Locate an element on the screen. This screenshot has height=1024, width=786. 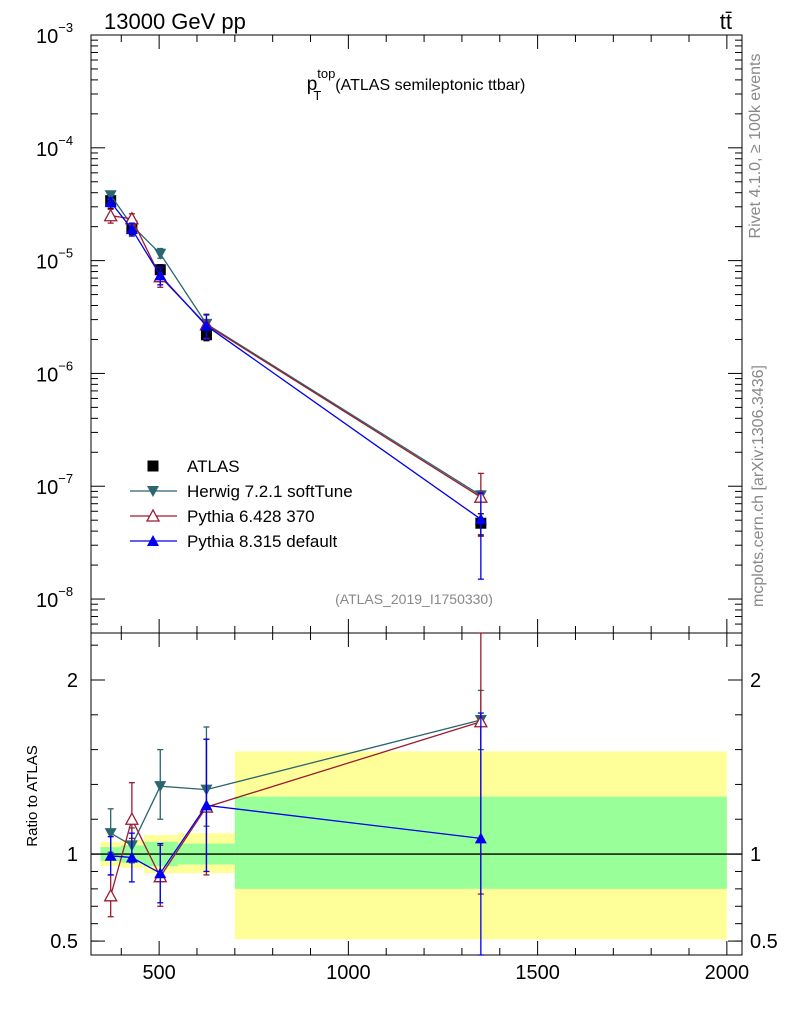
x-tick-label: 1000 is located at coordinates (348, 973).